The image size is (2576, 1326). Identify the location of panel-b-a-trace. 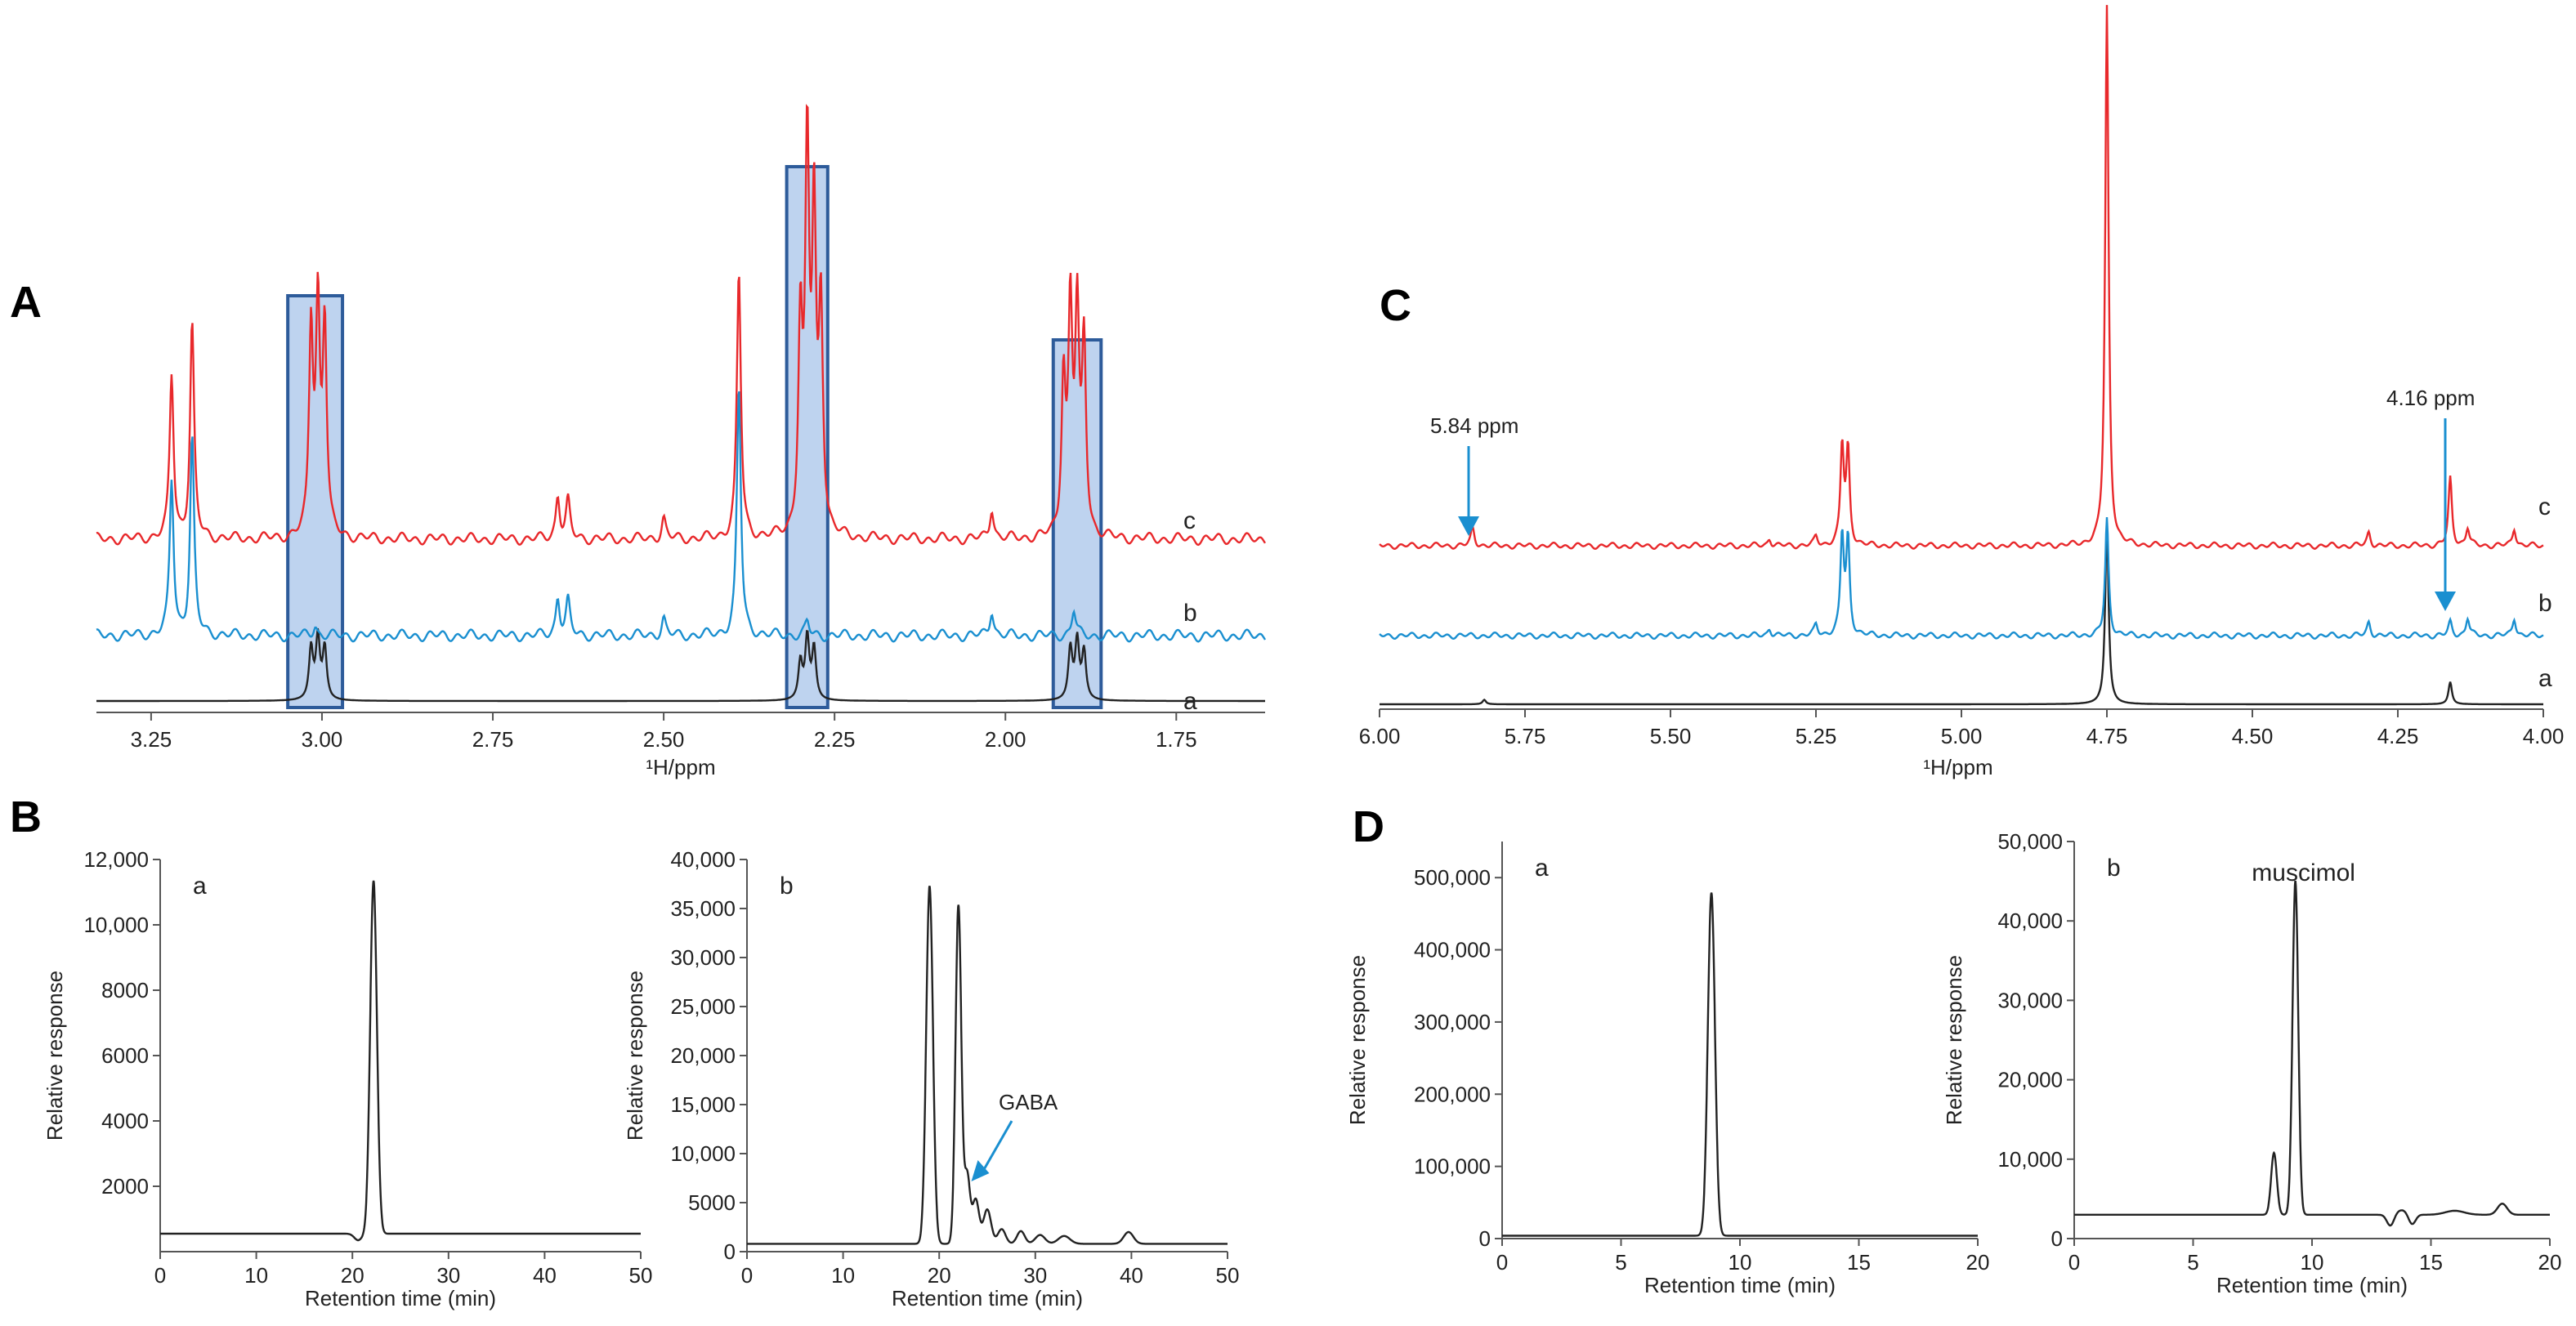
(400, 1061).